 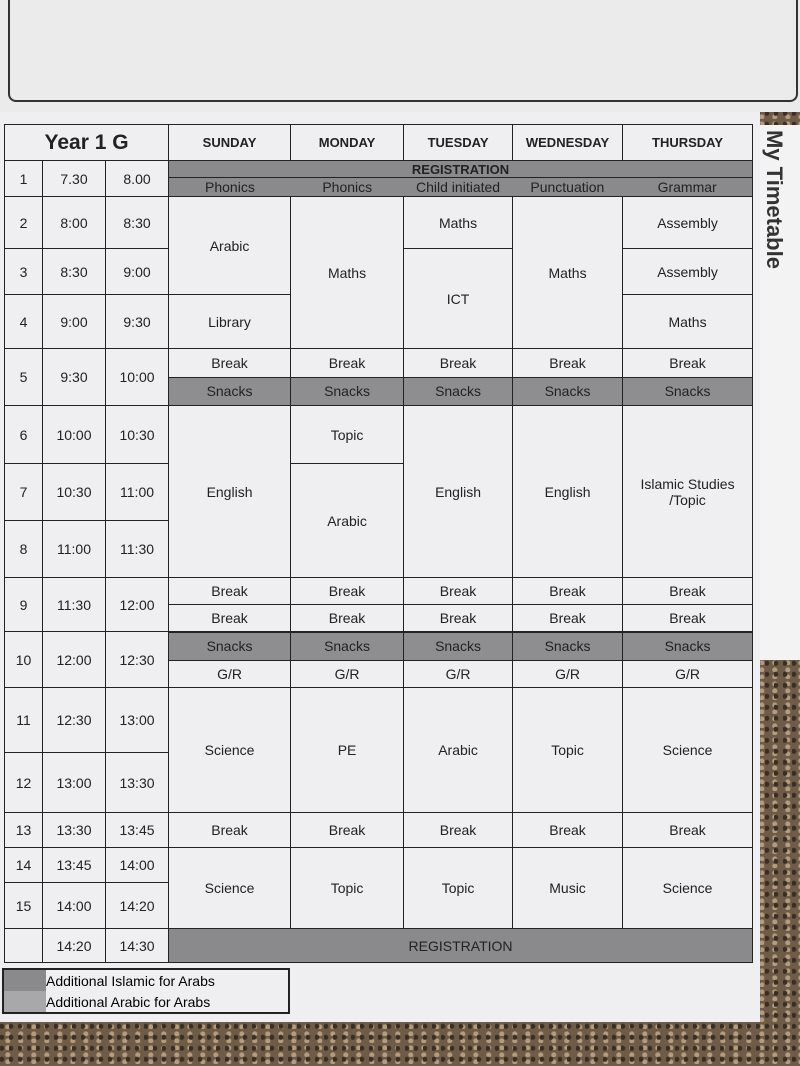 I want to click on end-time: 12:30, so click(x=137, y=659).